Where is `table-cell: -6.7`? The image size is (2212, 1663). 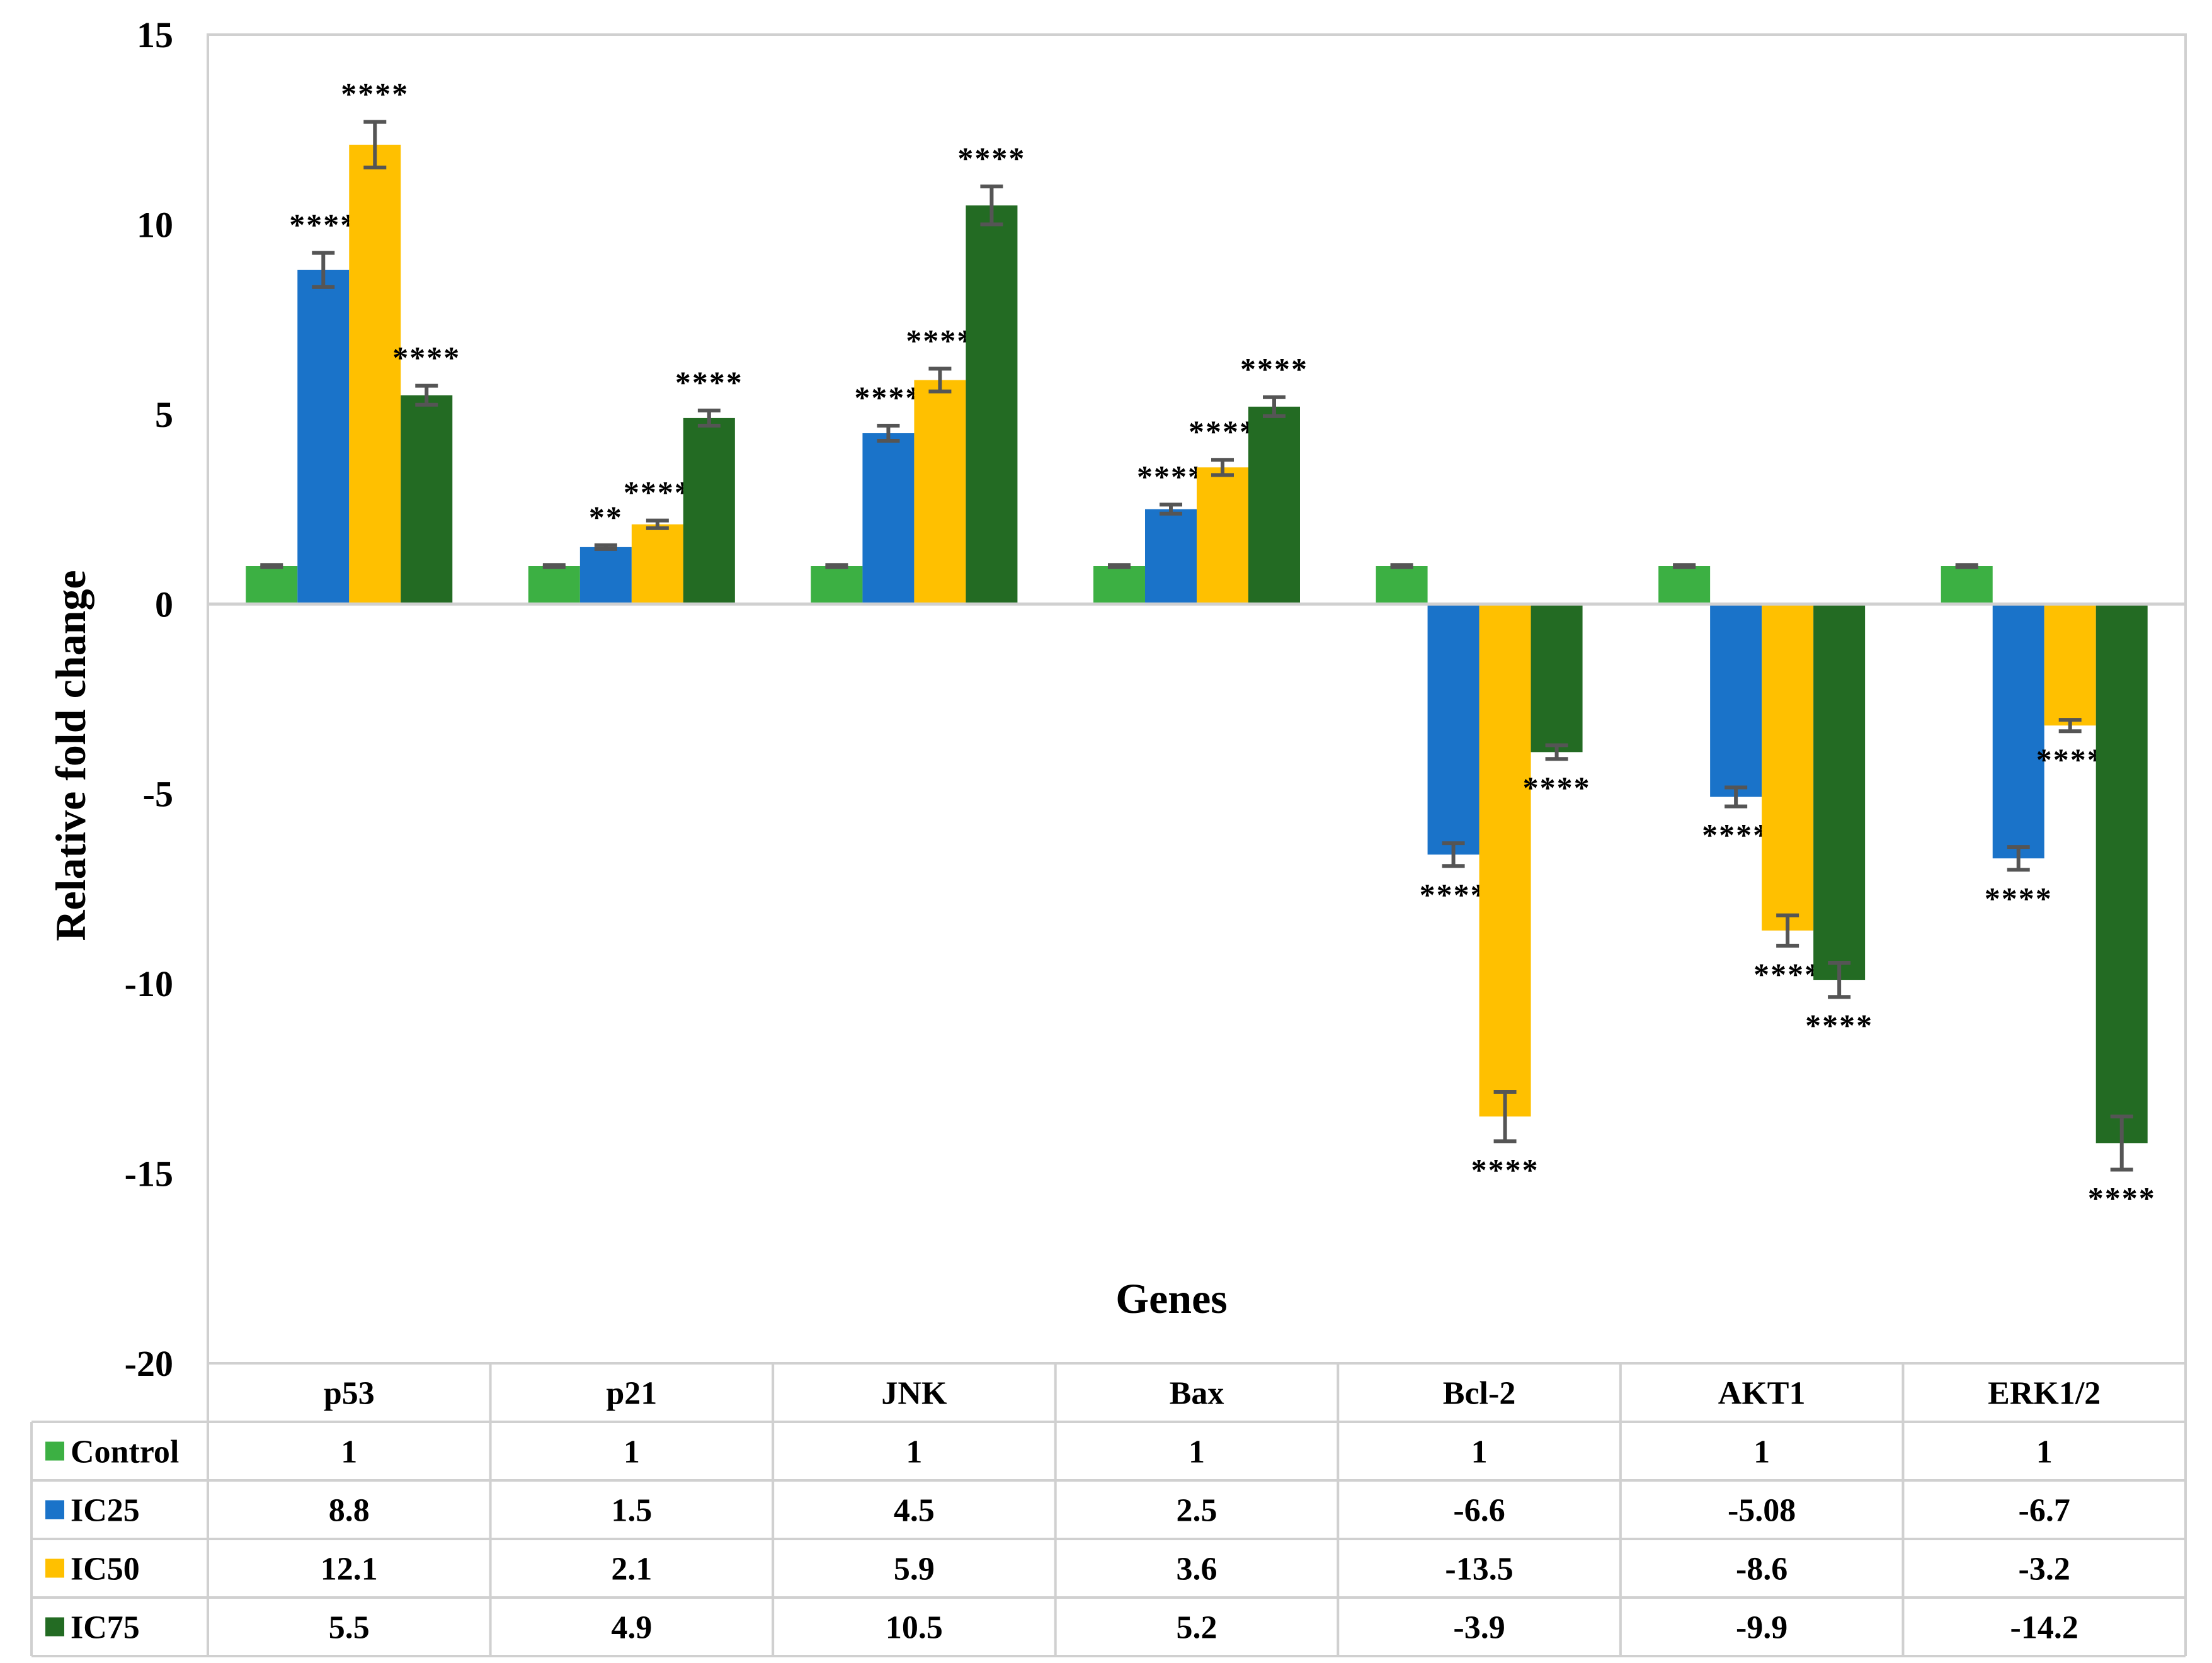
table-cell: -6.7 is located at coordinates (2044, 1511).